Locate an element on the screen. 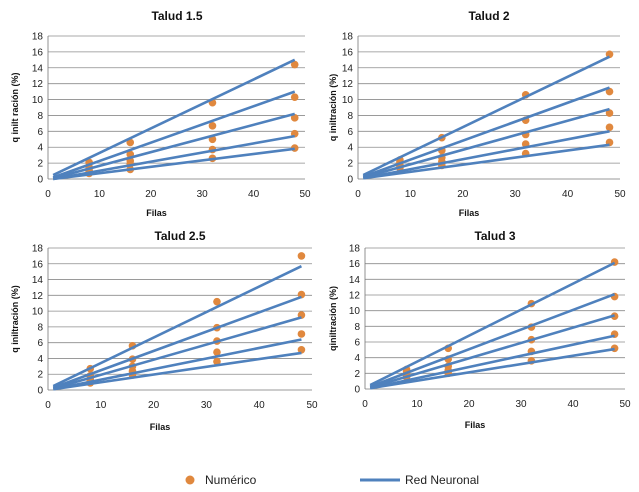 The image size is (639, 492). legend: Numérico Red Neuronal is located at coordinates (332, 480).